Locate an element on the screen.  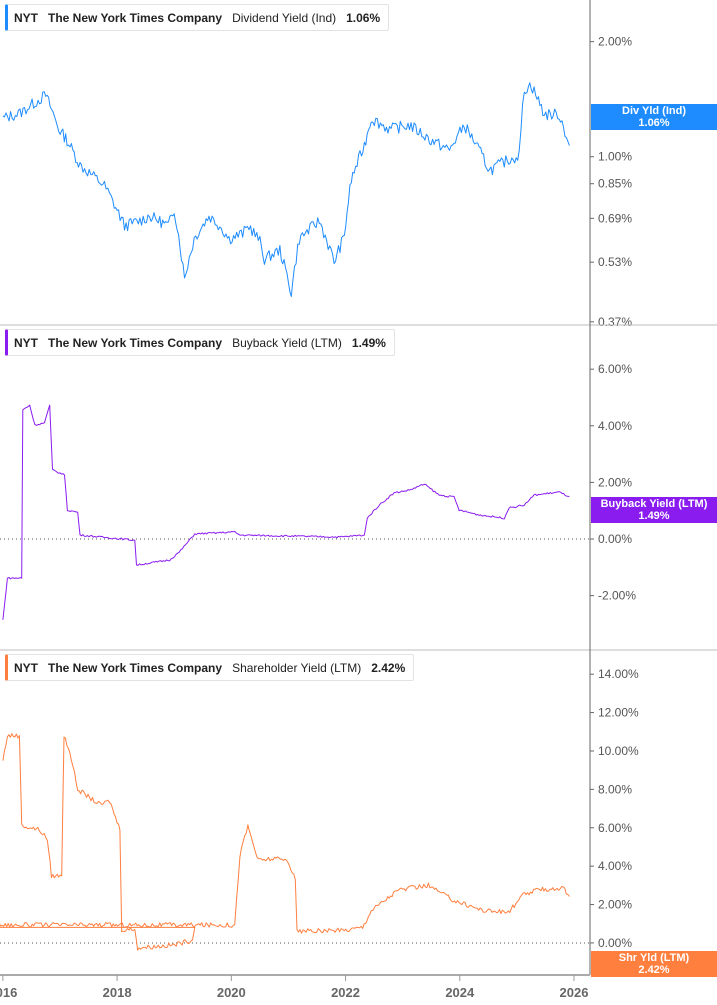
x-tick-label: 2016 is located at coordinates (8, 992).